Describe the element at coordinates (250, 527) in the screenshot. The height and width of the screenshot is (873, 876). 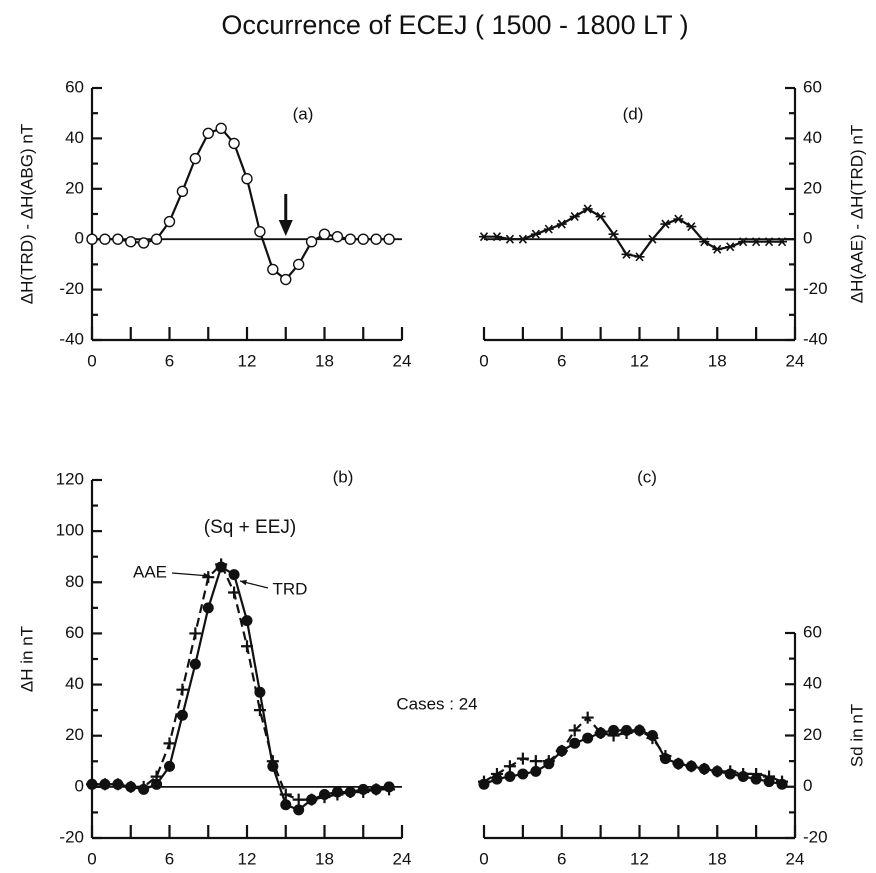
I see `annotation: (Sq + EEJ)` at that location.